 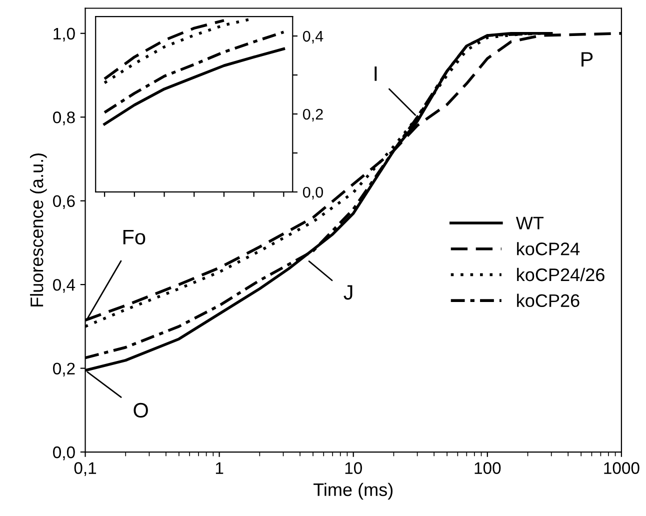 What do you see at coordinates (134, 237) in the screenshot?
I see `annotation: Fo` at bounding box center [134, 237].